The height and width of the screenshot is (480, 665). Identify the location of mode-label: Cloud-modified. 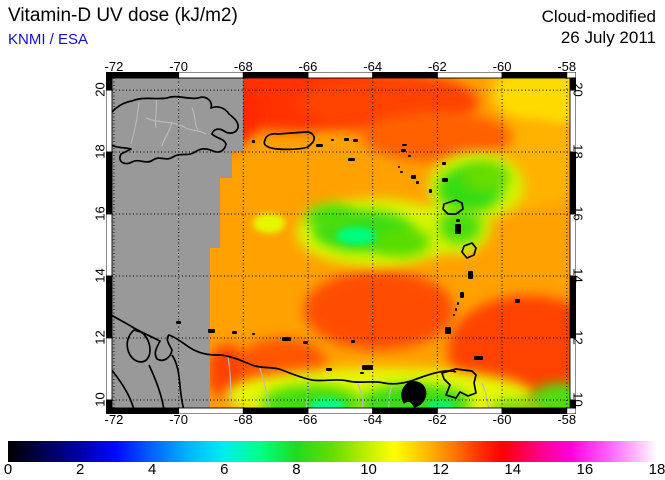
(598, 16).